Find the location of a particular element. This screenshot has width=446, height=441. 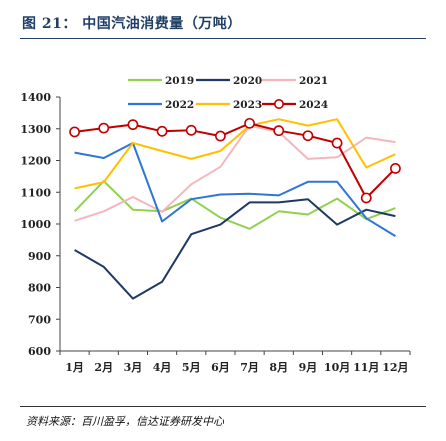

y-tick-label: 1100 is located at coordinates (35, 192).